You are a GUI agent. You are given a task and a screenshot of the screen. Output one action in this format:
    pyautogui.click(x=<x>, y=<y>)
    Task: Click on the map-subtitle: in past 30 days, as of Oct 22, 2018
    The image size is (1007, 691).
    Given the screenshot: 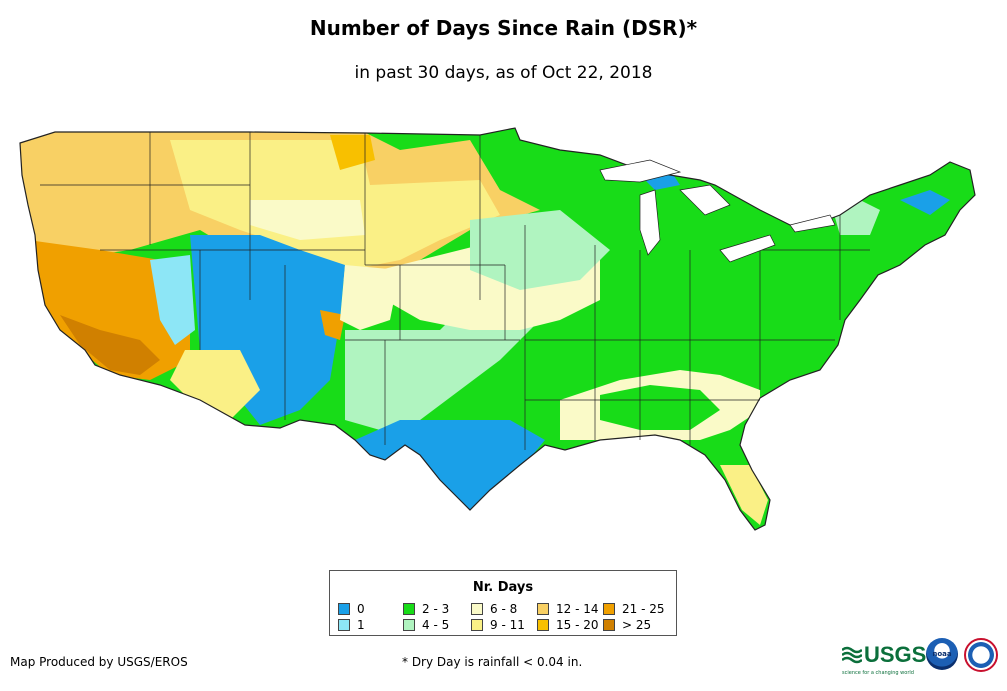 What is the action you would take?
    pyautogui.click(x=503, y=73)
    